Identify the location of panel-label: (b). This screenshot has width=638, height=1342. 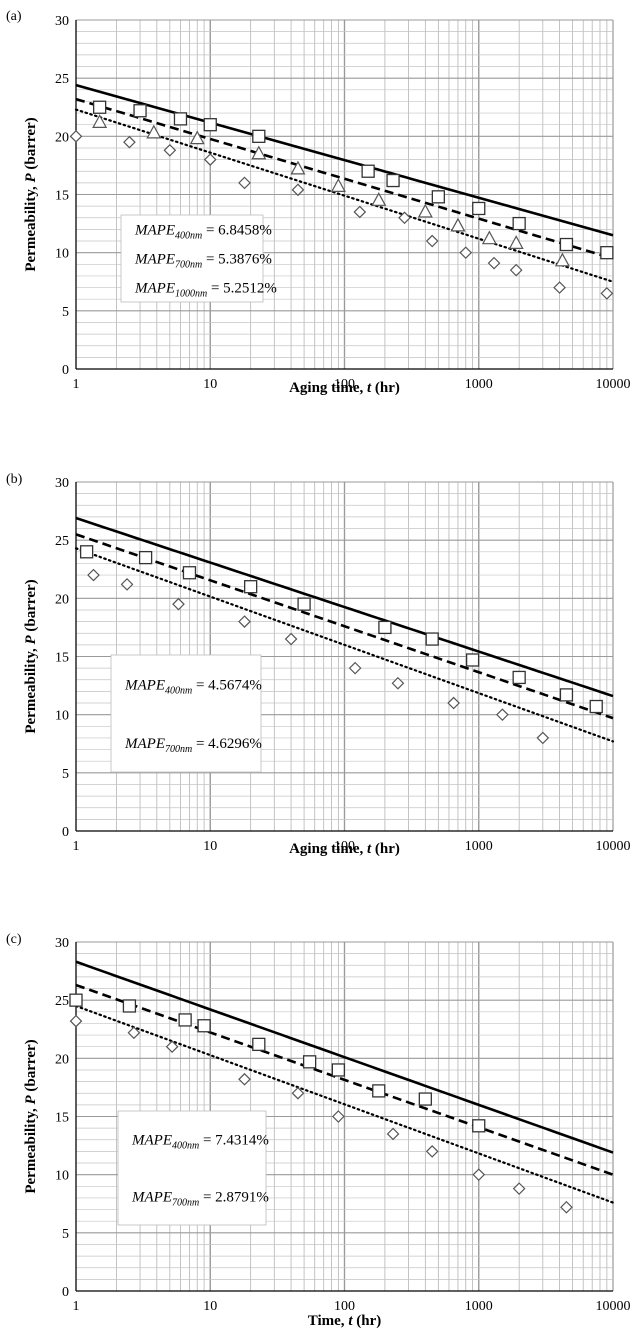
(14, 479).